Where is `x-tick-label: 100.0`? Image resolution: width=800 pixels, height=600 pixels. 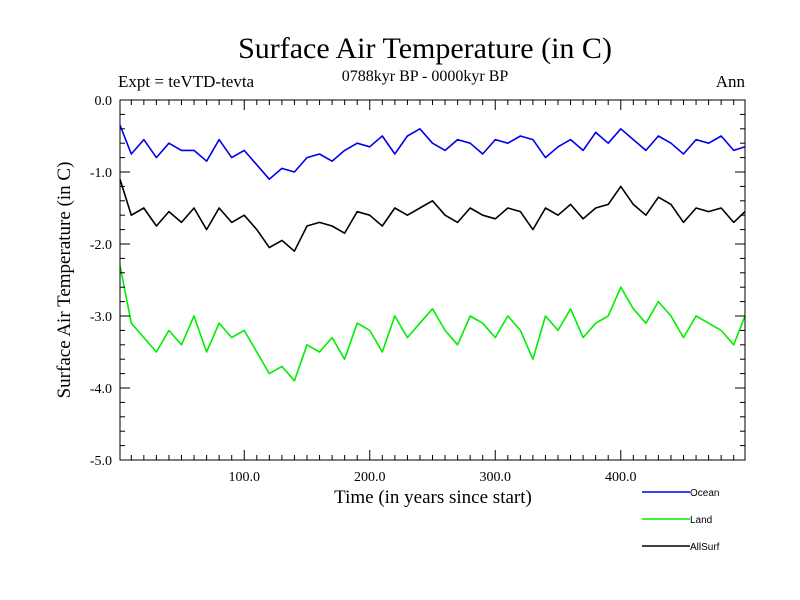 x-tick-label: 100.0 is located at coordinates (244, 477).